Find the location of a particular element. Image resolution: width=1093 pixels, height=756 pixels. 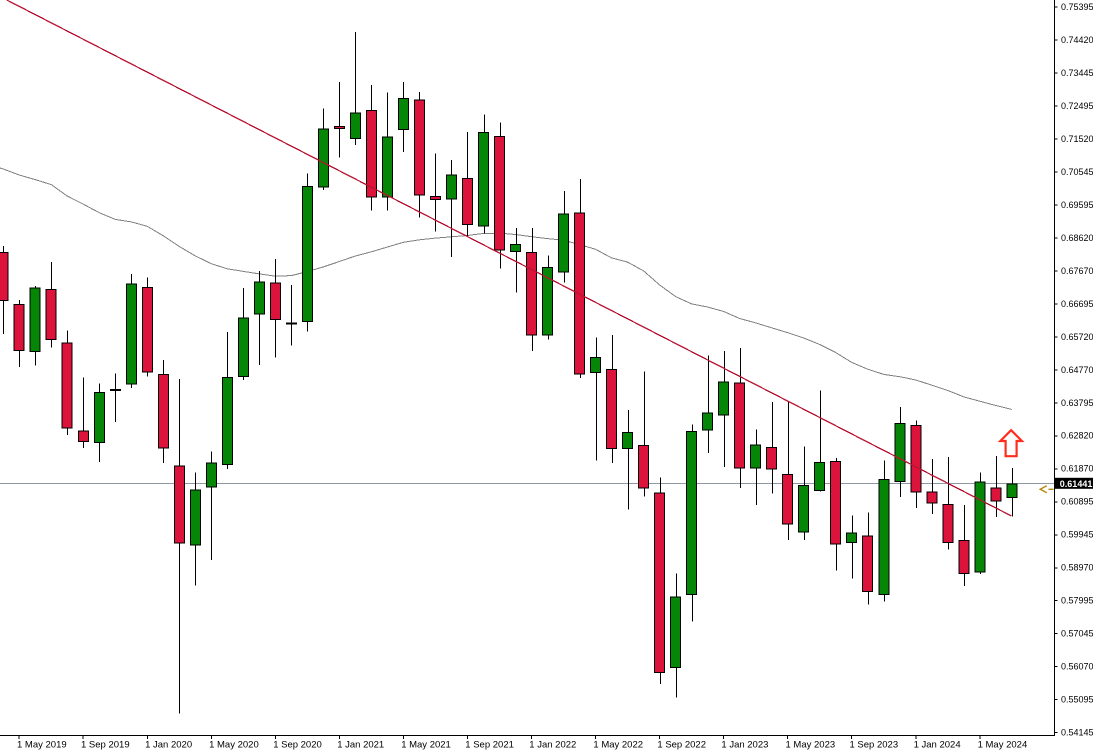

svg-text: 0.75395 is located at coordinates (1077, 7).